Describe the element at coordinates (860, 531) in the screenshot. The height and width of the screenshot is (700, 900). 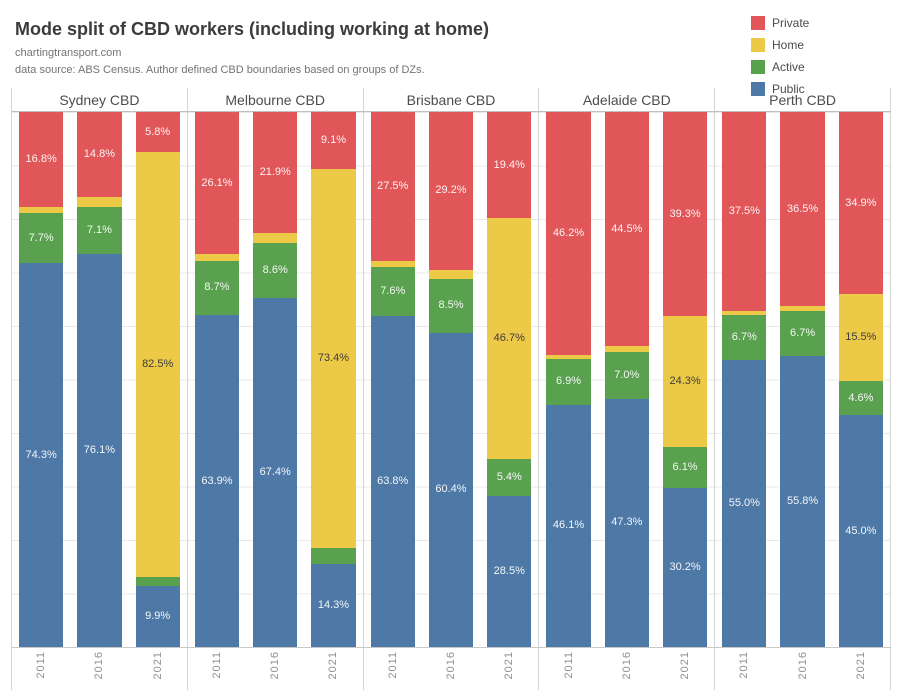
I see `bar-segment-public: 45.0%` at that location.